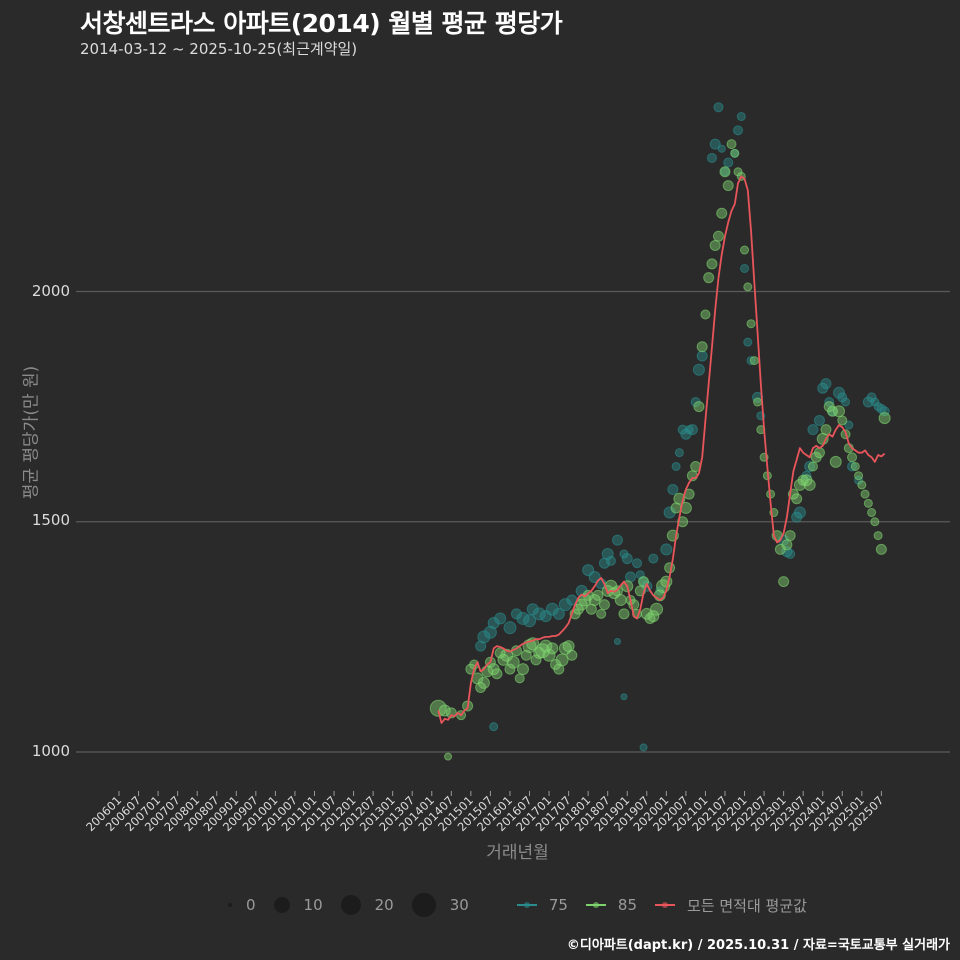 The height and width of the screenshot is (960, 960). I want to click on legend-label: 0, so click(251, 905).